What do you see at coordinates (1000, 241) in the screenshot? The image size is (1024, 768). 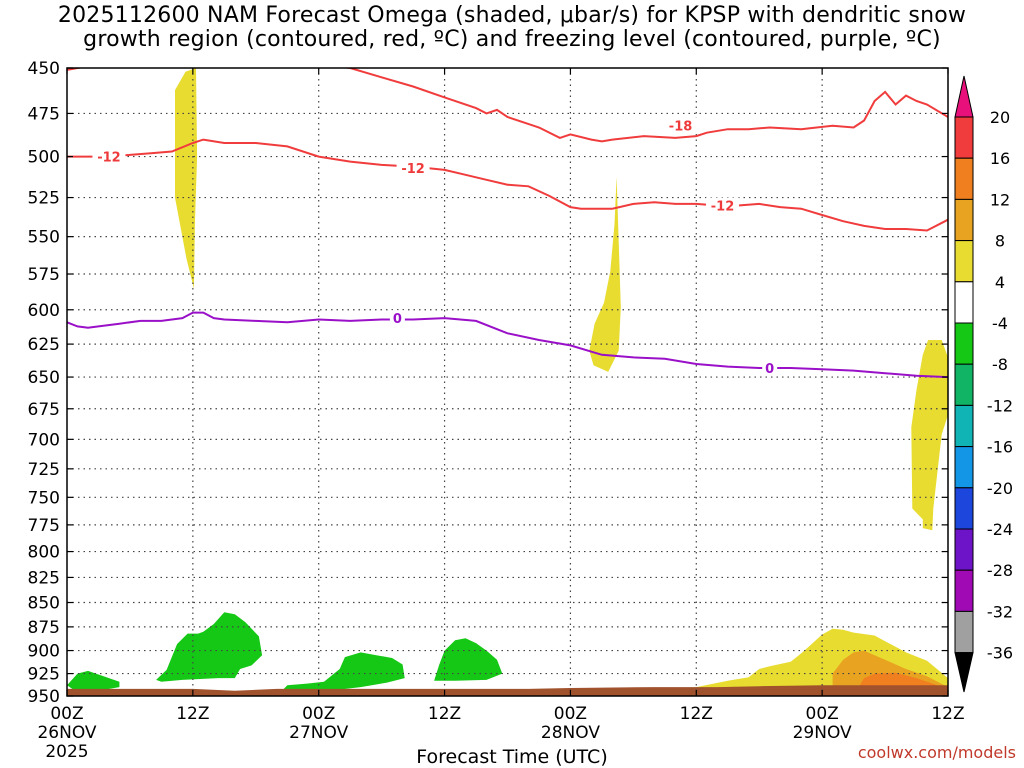 I see `colorbar-label-3: 8` at bounding box center [1000, 241].